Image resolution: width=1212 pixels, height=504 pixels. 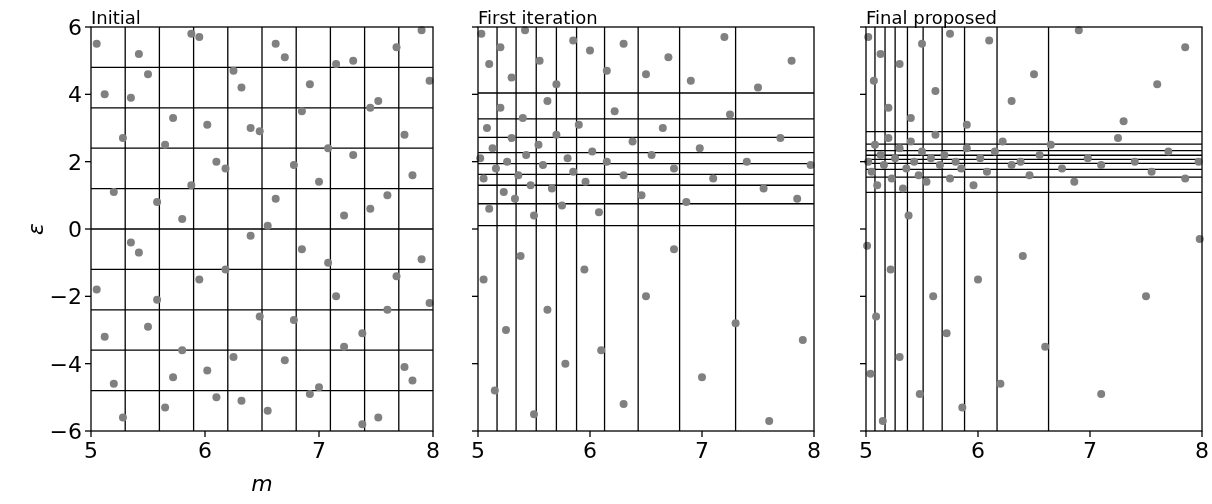 I want to click on chart-title: Initial, so click(x=116, y=17).